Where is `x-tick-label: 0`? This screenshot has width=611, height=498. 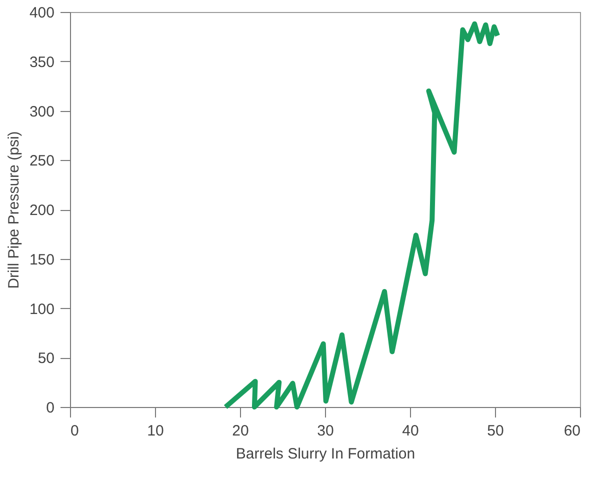 x-tick-label: 0 is located at coordinates (74, 431).